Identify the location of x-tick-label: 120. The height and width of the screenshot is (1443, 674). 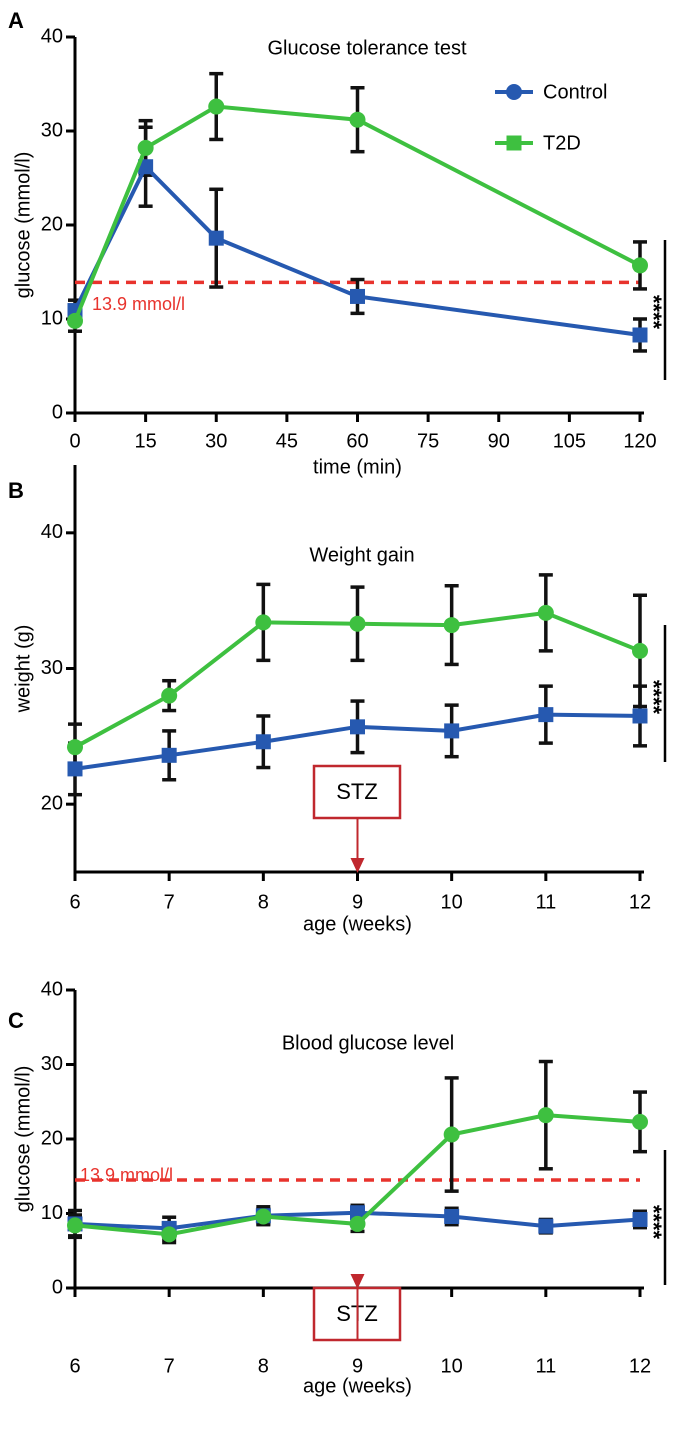
(639, 441).